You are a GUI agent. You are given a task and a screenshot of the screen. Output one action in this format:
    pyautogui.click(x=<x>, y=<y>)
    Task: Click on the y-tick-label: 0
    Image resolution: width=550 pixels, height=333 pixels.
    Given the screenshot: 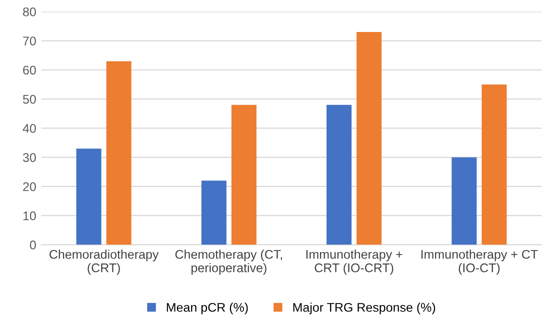 What is the action you would take?
    pyautogui.click(x=33, y=245)
    